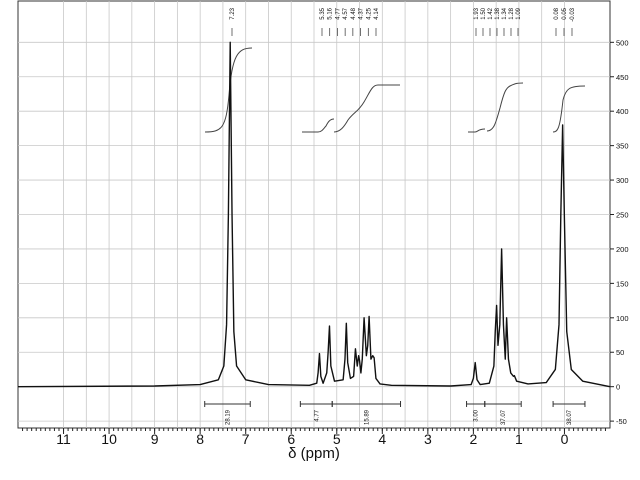  Describe the element at coordinates (618, 387) in the screenshot. I see `y-tick-label: 0` at that location.